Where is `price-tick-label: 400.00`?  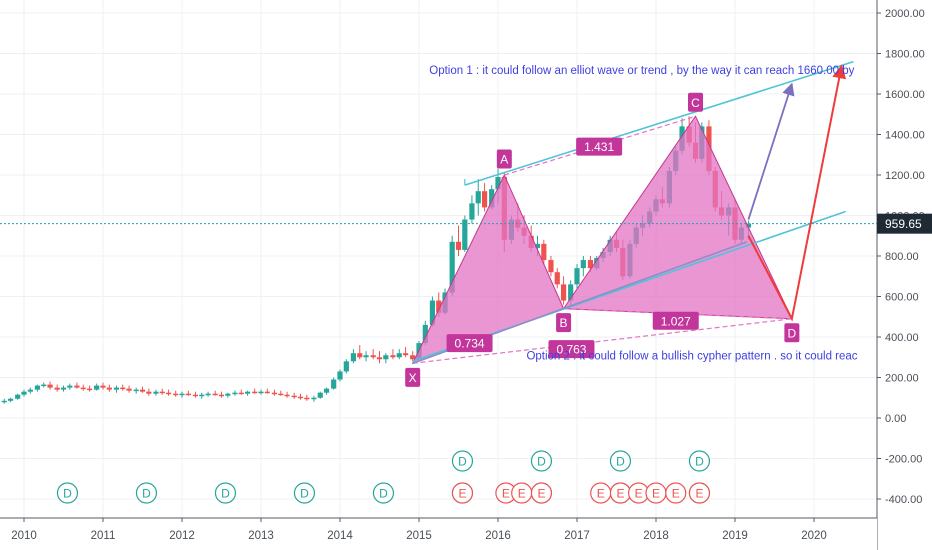 price-tick-label: 400.00 is located at coordinates (902, 338).